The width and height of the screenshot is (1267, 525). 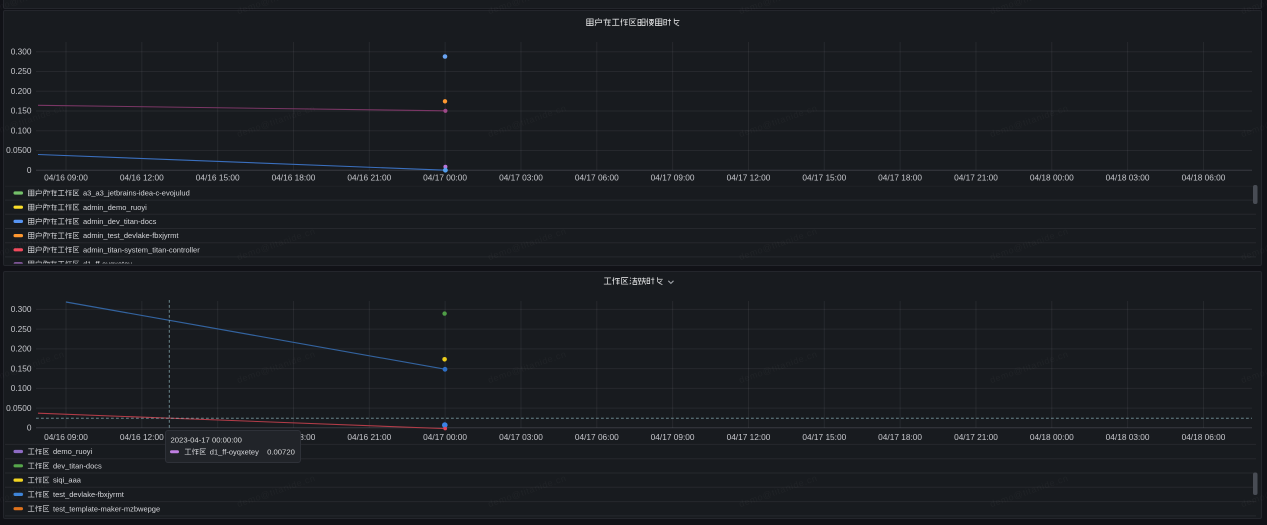 I want to click on svg-text: demo_ruoyi, so click(x=73, y=451).